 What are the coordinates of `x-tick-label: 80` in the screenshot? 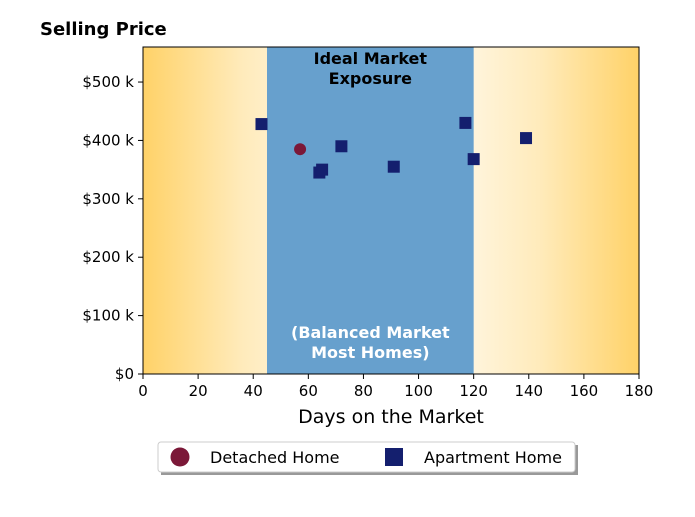 It's located at (363, 391).